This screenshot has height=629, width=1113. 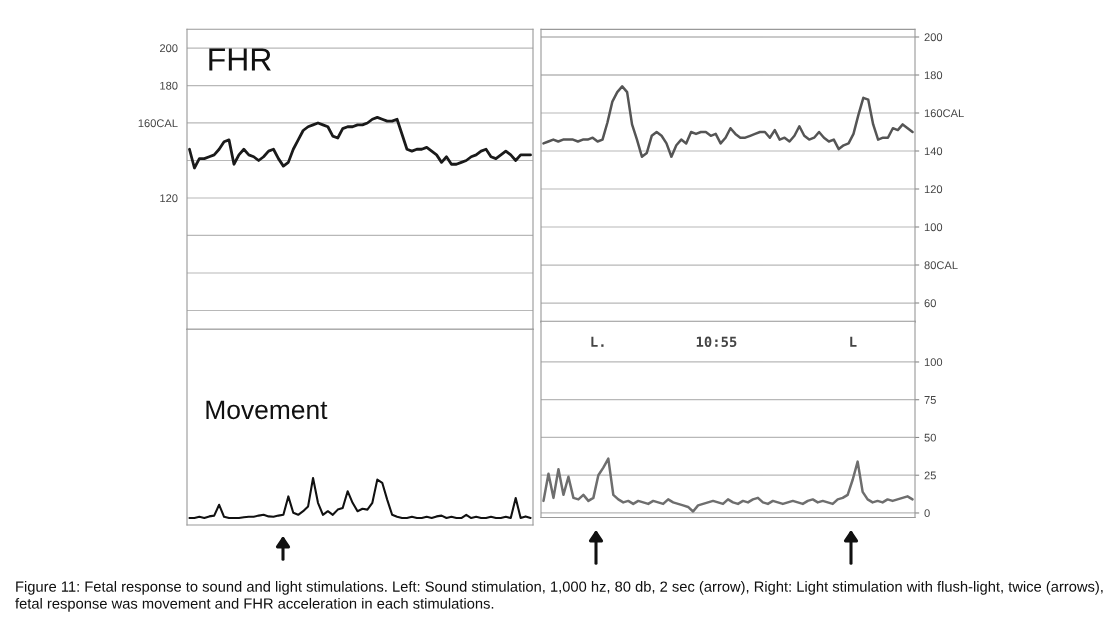 I want to click on y-tick-label: 60, so click(x=930, y=303).